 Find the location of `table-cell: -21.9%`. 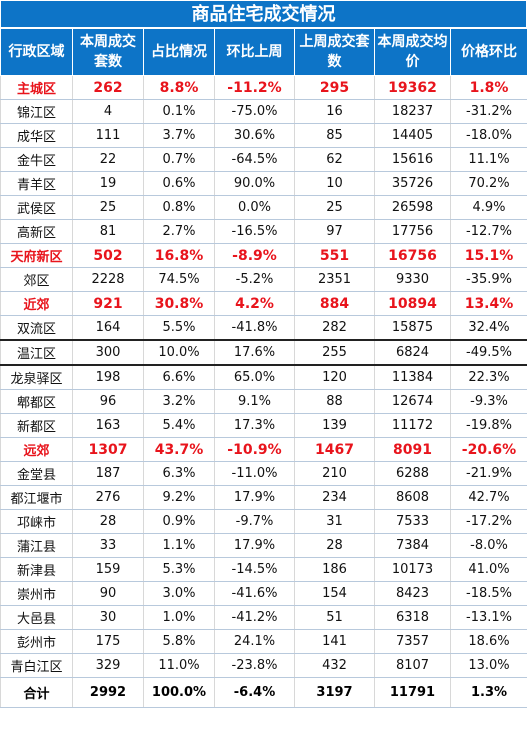

table-cell: -21.9% is located at coordinates (488, 473).